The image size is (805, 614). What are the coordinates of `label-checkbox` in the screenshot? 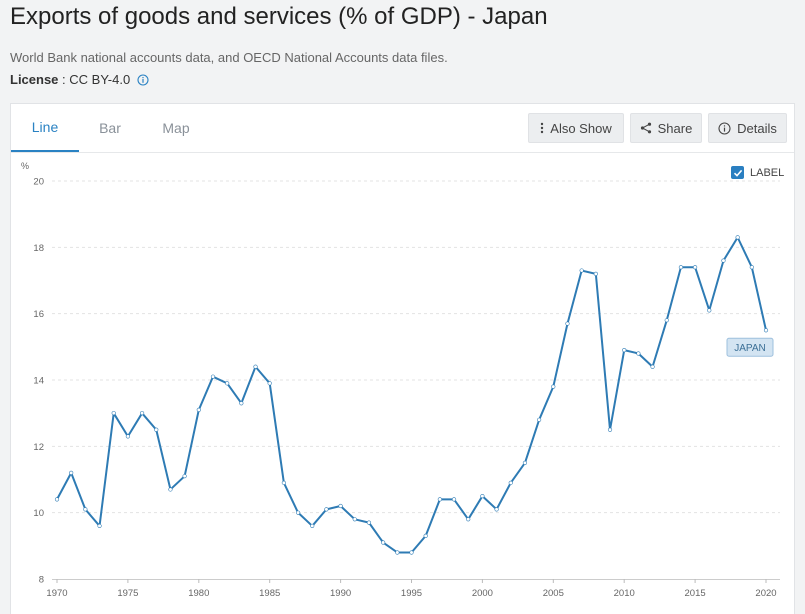 It's located at (737, 172).